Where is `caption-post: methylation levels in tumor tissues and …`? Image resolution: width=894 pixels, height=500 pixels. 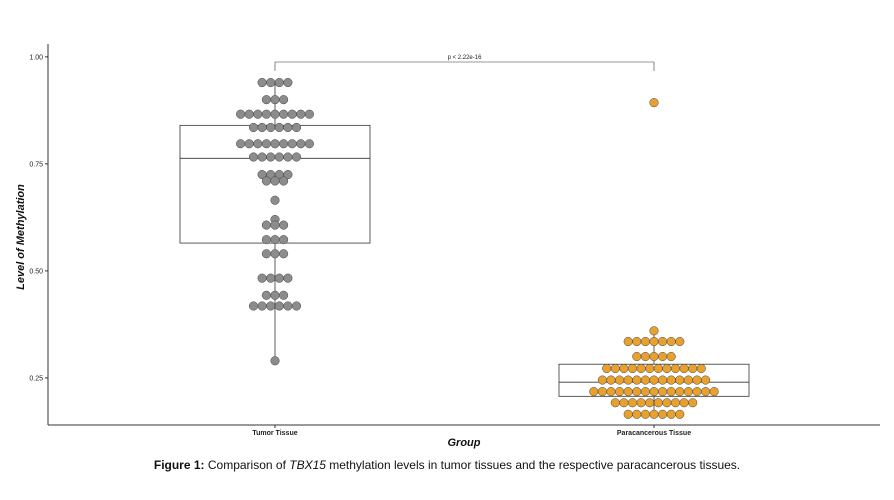 caption-post: methylation levels in tumor tissues and … is located at coordinates (533, 465).